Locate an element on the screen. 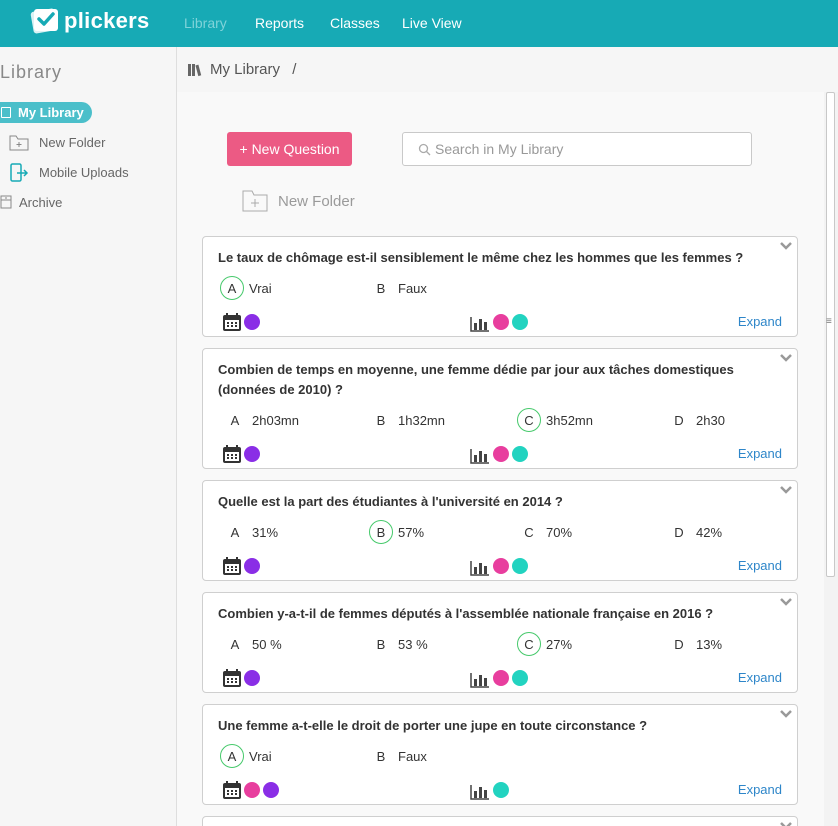 The width and height of the screenshot is (838, 826). answer-choice: B 1h32mn is located at coordinates (407, 420).